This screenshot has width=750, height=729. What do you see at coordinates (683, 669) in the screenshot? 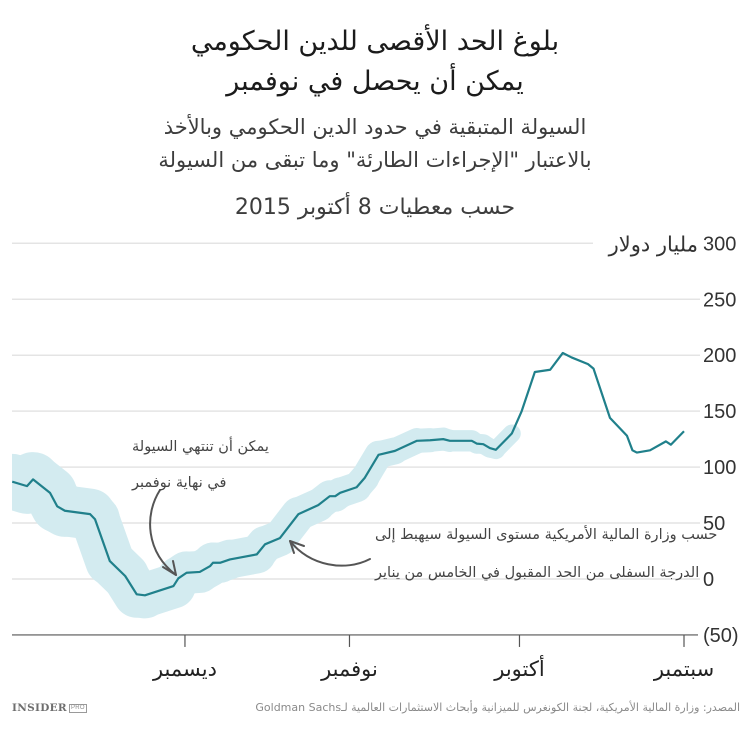
I see `x-tick-label: سبتمبر` at bounding box center [683, 669].